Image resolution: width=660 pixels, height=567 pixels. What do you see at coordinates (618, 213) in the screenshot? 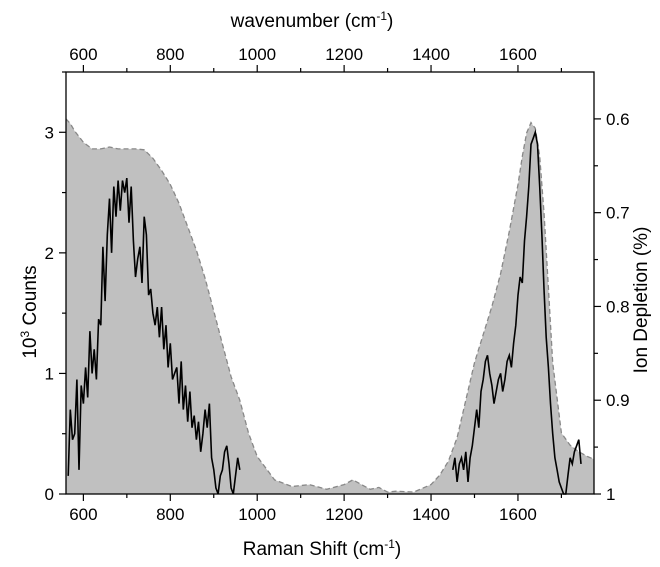
I see `y2-tick-label: 0.7` at bounding box center [618, 213].